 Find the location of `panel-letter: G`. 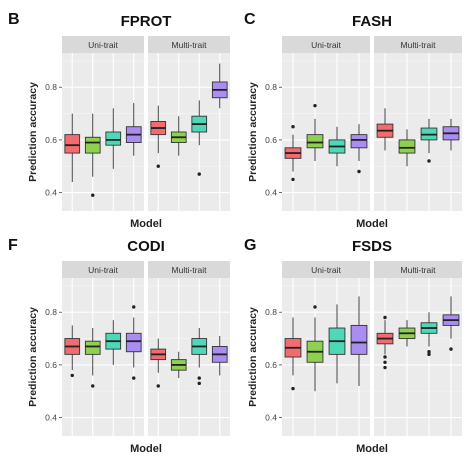

panel-letter: G is located at coordinates (250, 245).